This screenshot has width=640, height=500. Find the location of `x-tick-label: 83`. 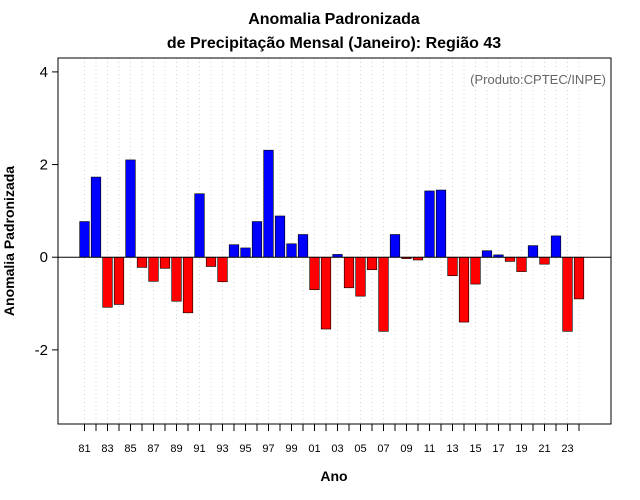

x-tick-label: 83 is located at coordinates (107, 449).